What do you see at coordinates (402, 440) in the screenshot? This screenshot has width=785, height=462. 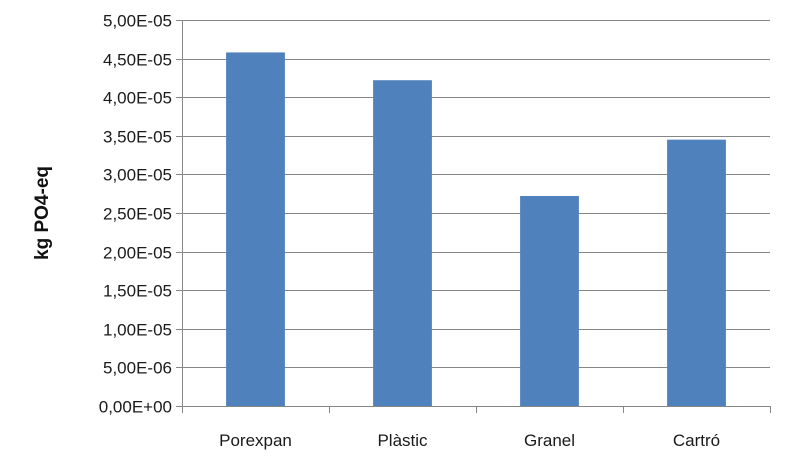 I see `x-category-label: Plàstic` at bounding box center [402, 440].